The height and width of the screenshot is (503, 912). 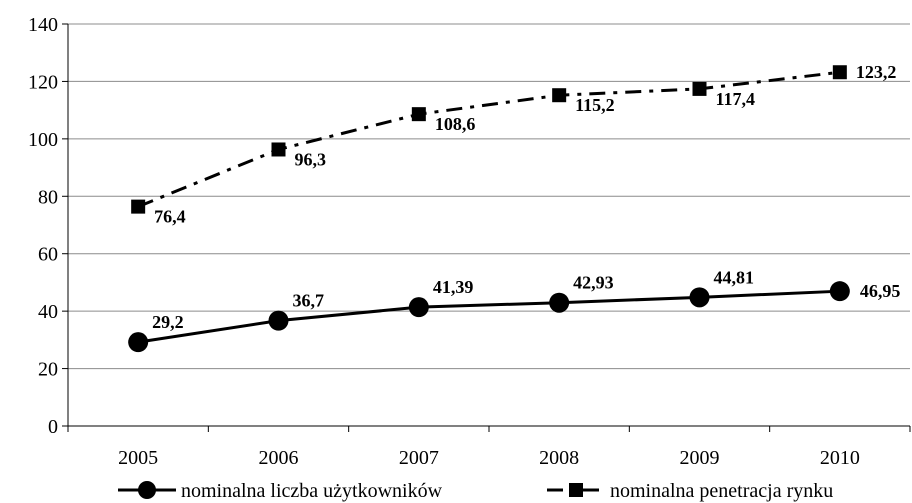 I want to click on y-tick-label: 60, so click(x=48, y=255).